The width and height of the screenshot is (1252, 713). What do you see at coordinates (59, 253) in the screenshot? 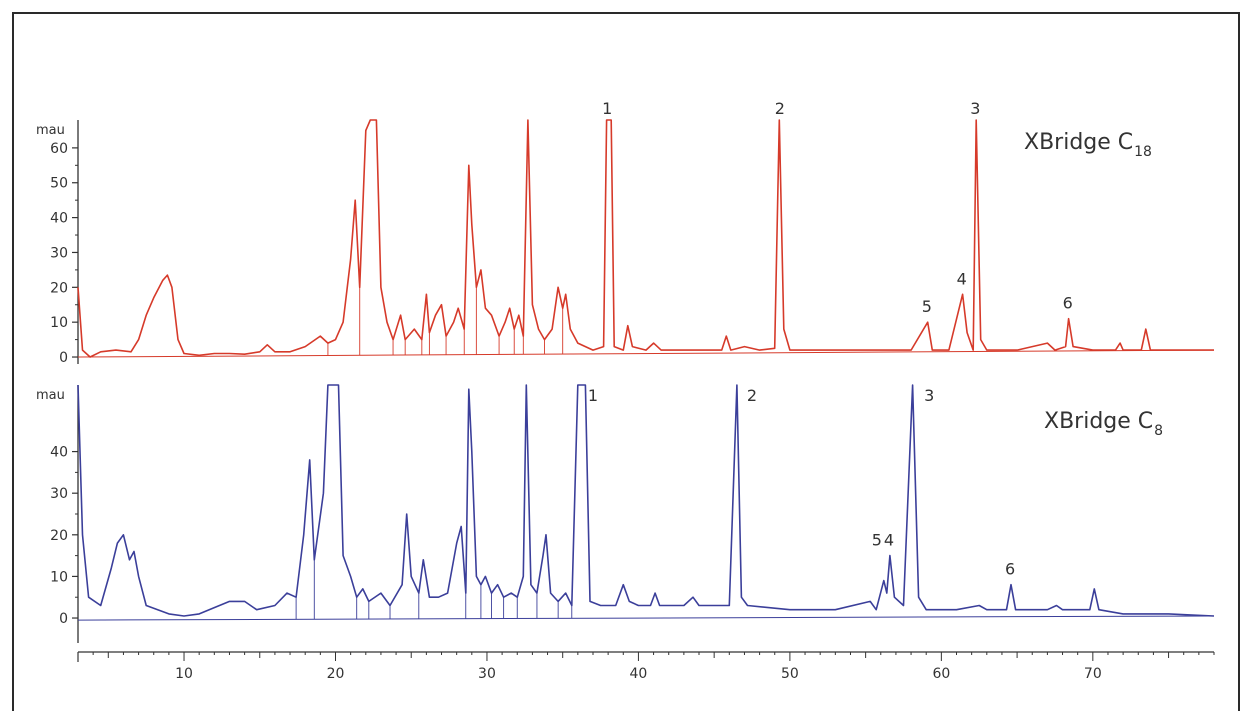
I see `y-tick-label-c18-30: 30` at bounding box center [59, 253].